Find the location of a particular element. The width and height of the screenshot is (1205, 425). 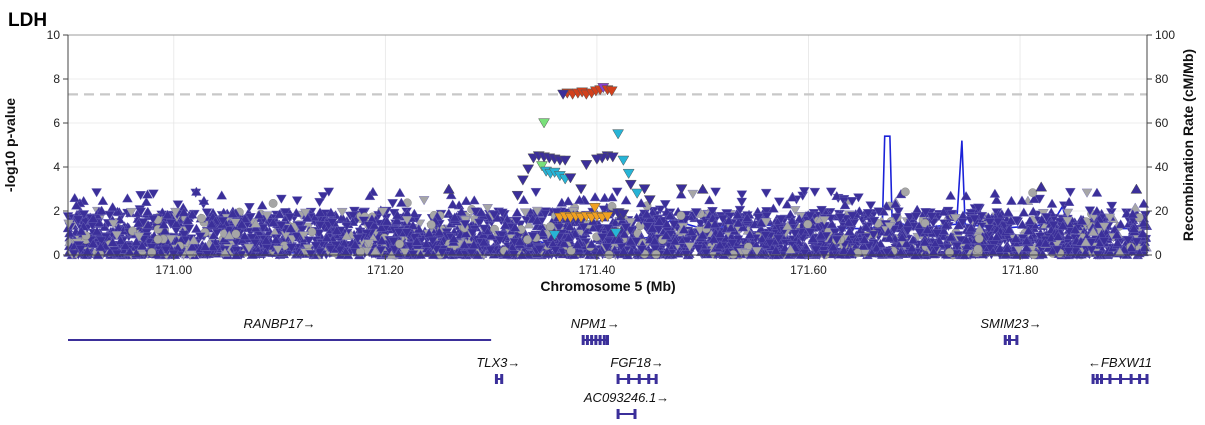

y2-tick-label: 40 is located at coordinates (1162, 167).